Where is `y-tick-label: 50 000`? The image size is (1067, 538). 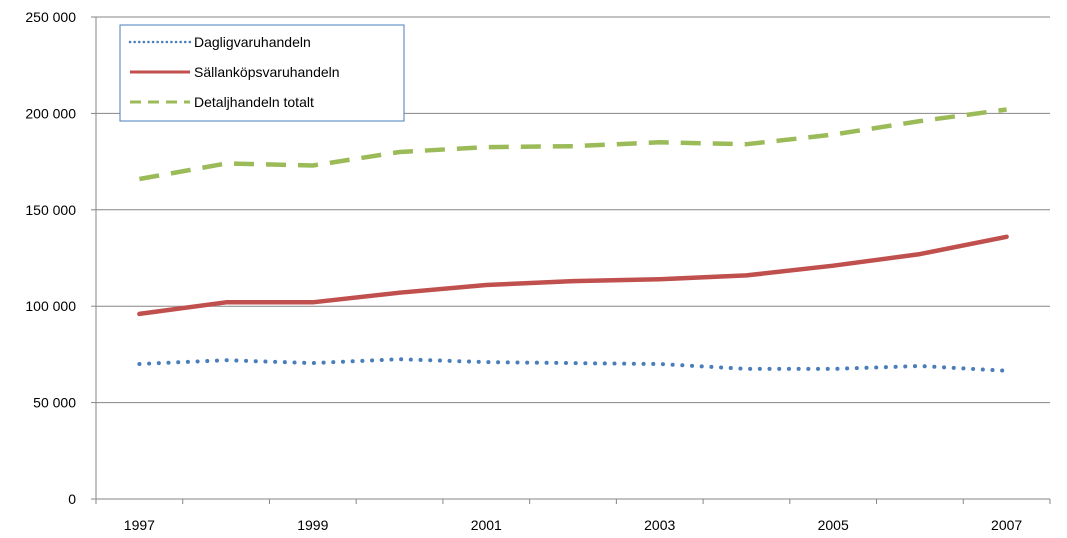
y-tick-label: 50 000 is located at coordinates (54, 403).